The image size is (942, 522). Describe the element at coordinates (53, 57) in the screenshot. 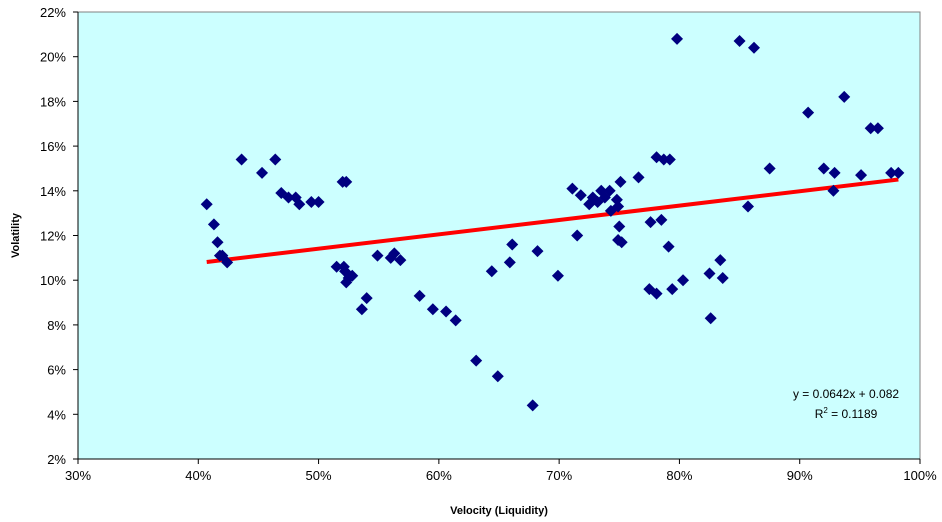

I see `y-tick-label: 20%` at that location.